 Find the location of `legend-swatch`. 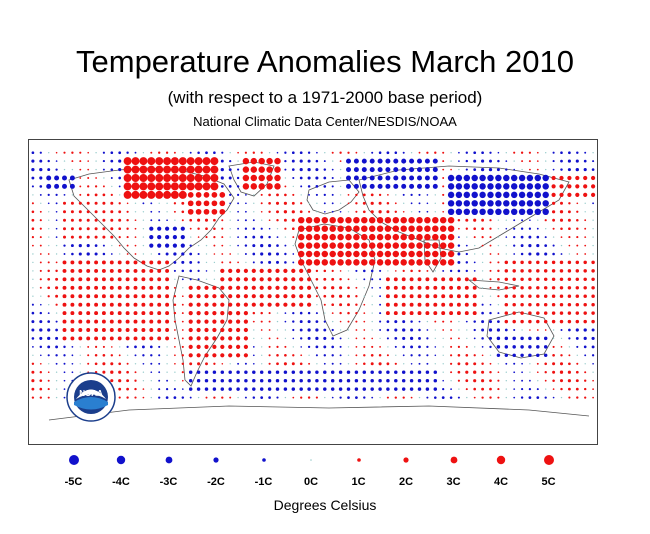

legend-swatch is located at coordinates (263, 460).